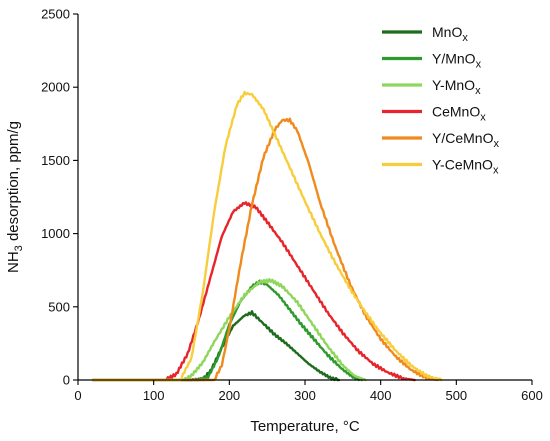  Describe the element at coordinates (55, 87) in the screenshot. I see `y-tick-label: 2000` at that location.